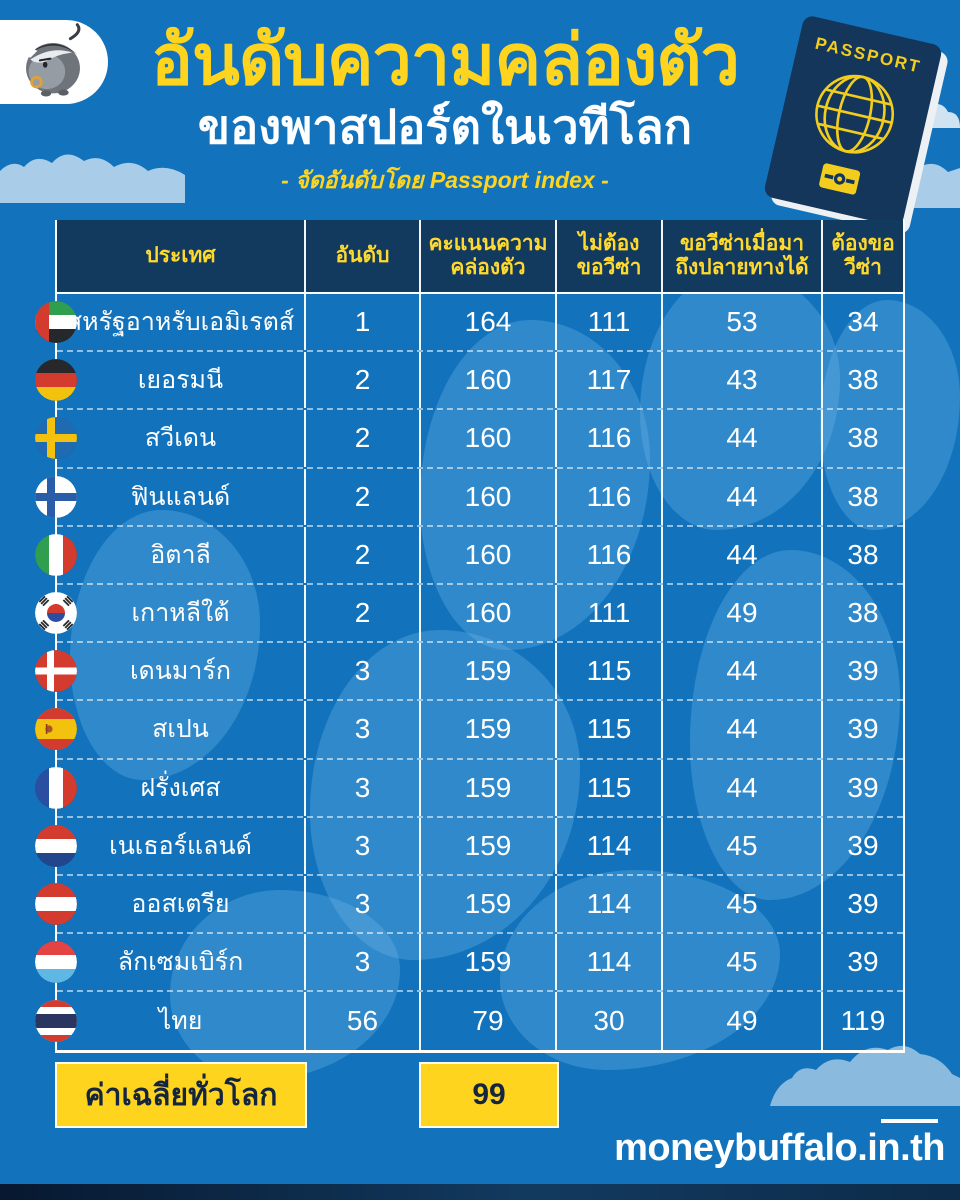 This screenshot has width=960, height=1200. What do you see at coordinates (181, 554) in the screenshot?
I see `country-name: อิตาลี` at bounding box center [181, 554].